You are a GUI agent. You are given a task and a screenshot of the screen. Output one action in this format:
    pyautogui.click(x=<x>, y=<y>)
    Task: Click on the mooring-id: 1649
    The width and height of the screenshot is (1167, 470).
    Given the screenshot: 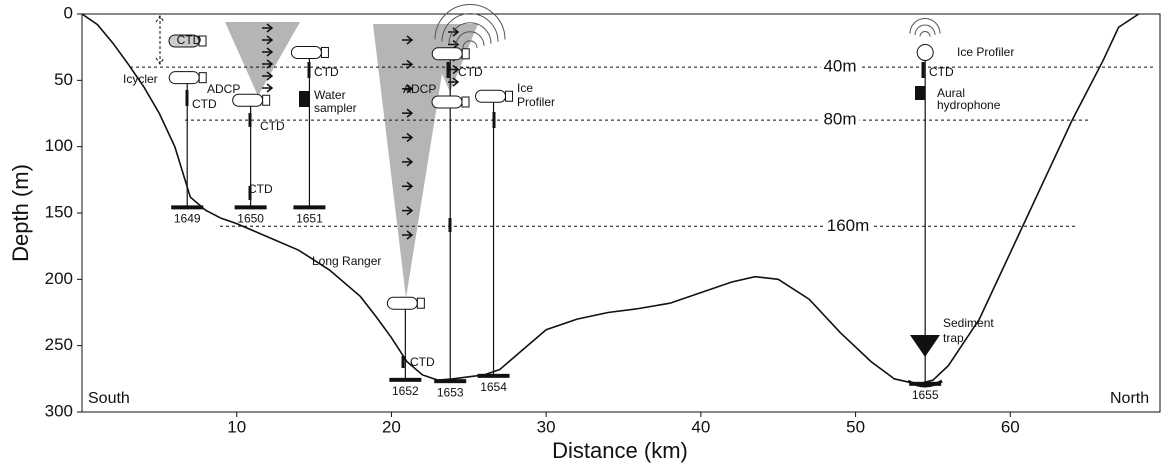 What is the action you would take?
    pyautogui.click(x=187, y=219)
    